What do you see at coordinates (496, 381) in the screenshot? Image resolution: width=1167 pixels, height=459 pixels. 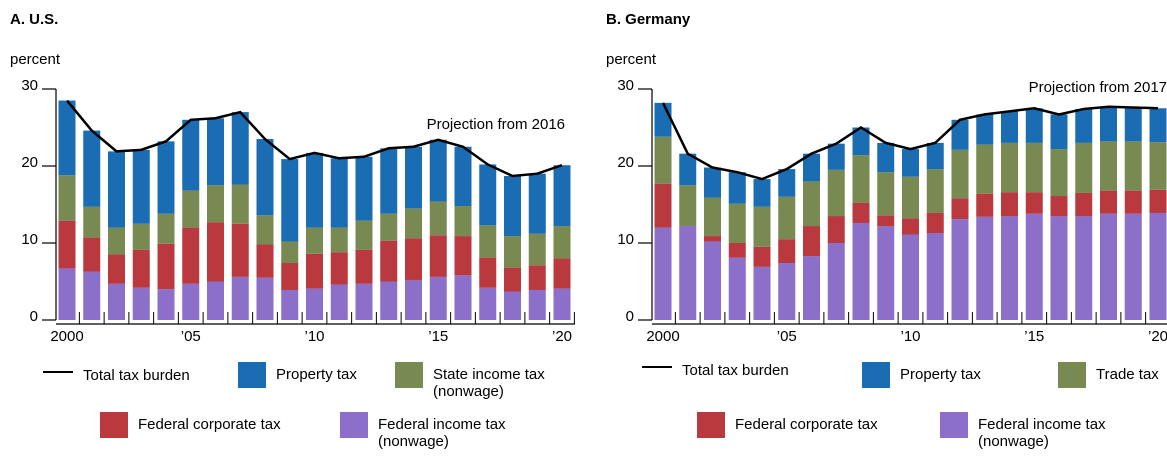 I see `legend-item: State income tax (nonwage)` at bounding box center [496, 381].